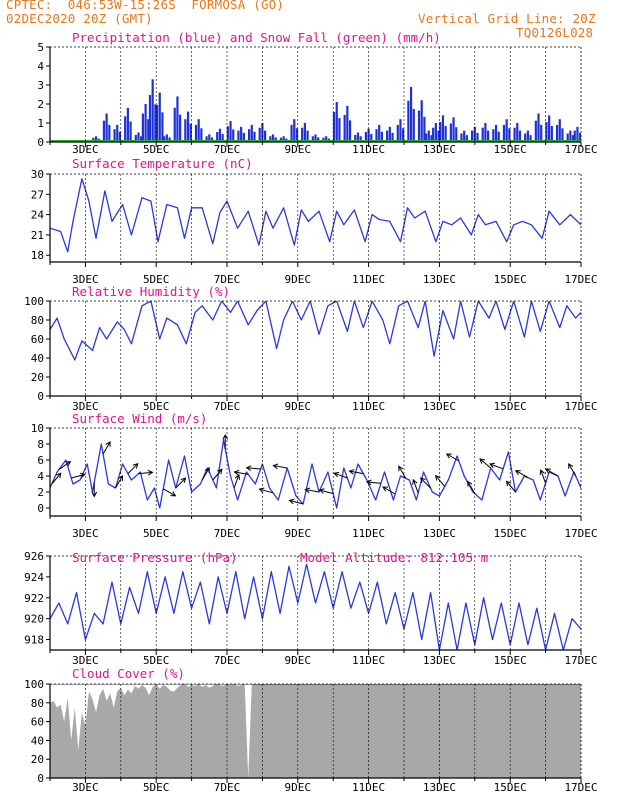  I want to click on y-tick-label: 20, so click(37, 759).